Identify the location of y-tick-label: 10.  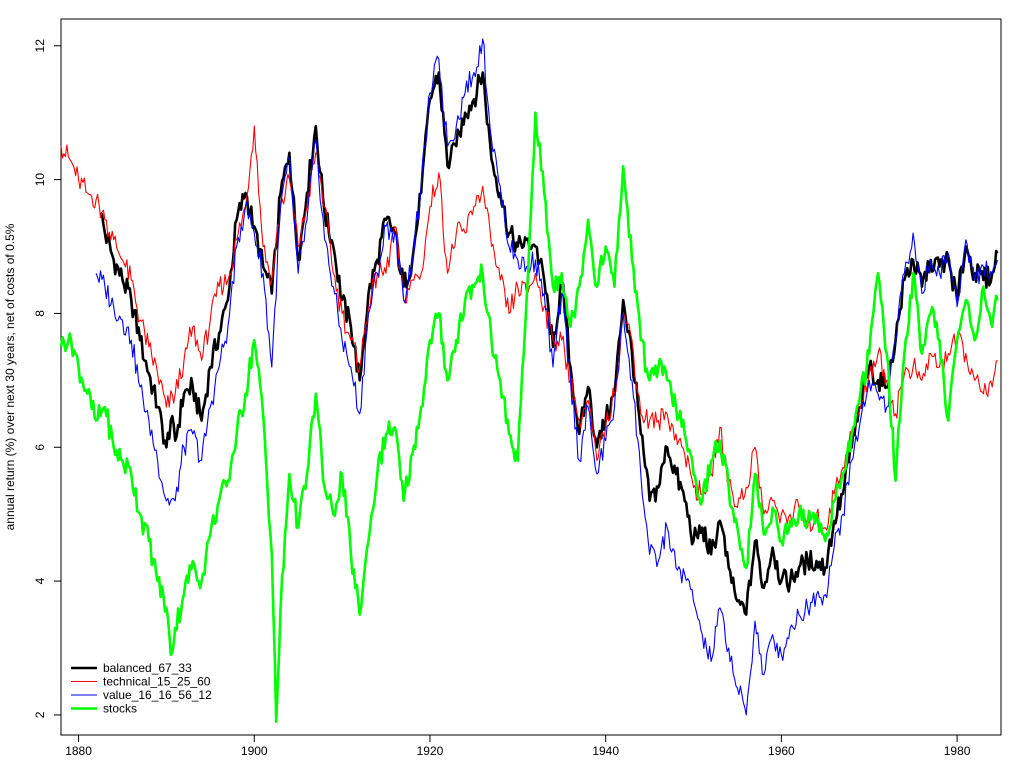
(40, 180).